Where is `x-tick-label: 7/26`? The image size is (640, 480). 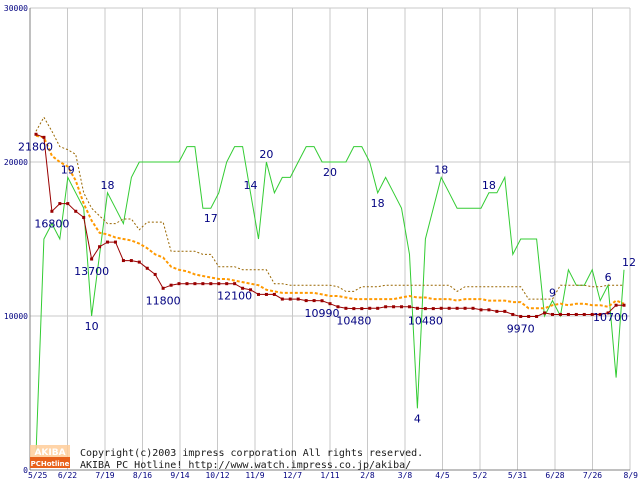
x-tick-label: 7/26 is located at coordinates (592, 475).